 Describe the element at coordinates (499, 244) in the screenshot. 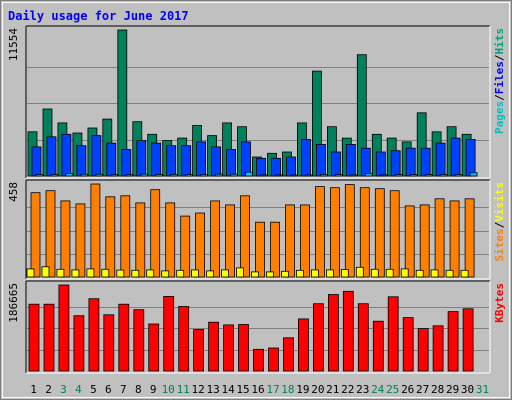

I see `legend-item-sites: Sites` at that location.